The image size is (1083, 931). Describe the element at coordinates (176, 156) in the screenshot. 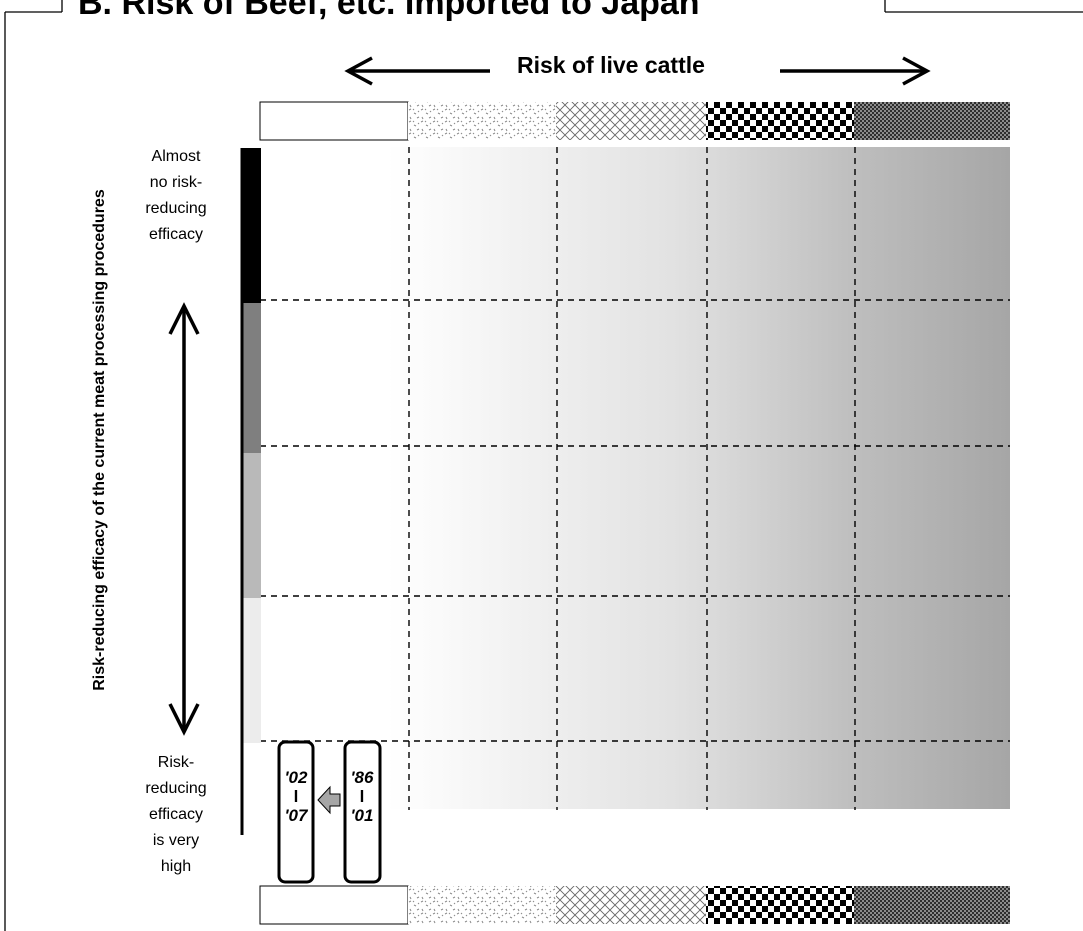

I see `y-top-line: Almost` at that location.